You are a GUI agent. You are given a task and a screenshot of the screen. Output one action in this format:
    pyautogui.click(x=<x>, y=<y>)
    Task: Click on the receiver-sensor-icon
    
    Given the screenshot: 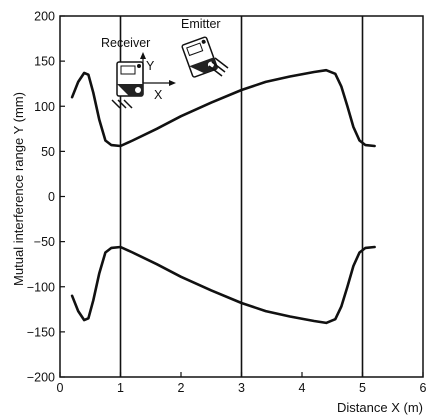 What is the action you would take?
    pyautogui.click(x=127, y=85)
    